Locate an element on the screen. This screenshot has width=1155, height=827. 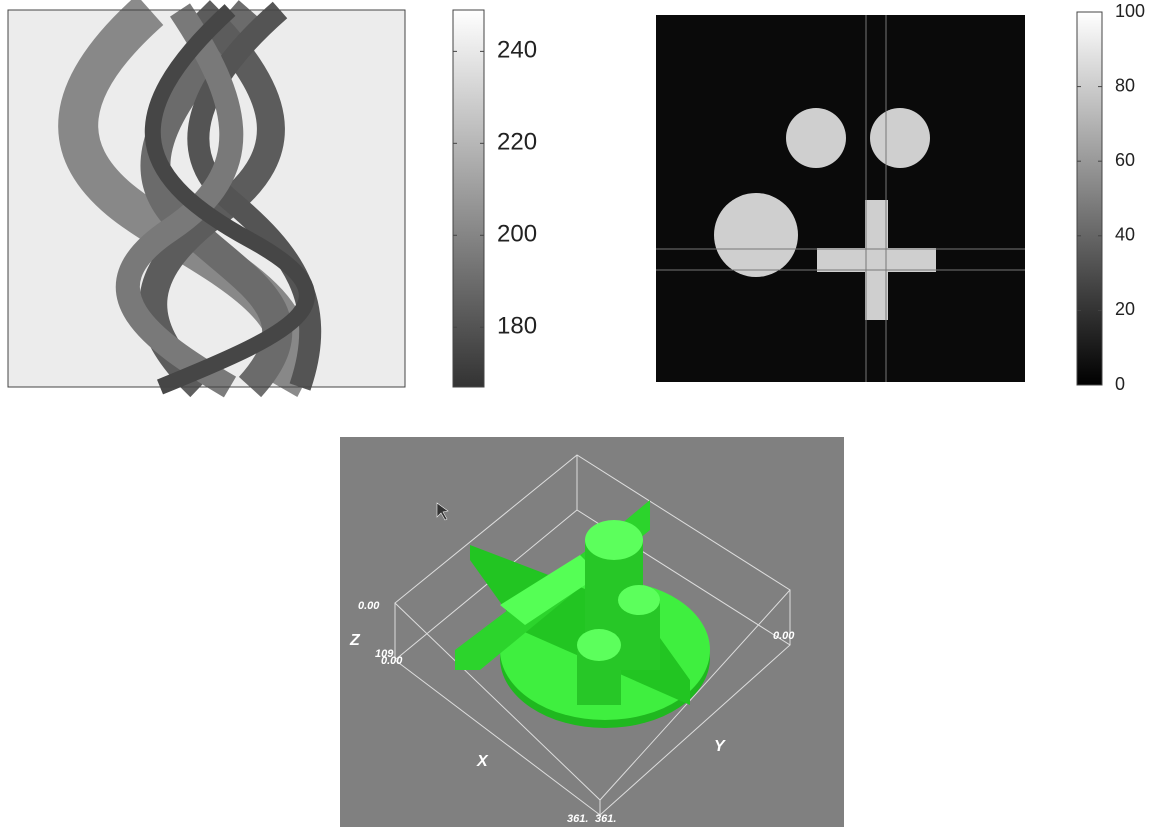
cursor is located at coordinates (442, 511).